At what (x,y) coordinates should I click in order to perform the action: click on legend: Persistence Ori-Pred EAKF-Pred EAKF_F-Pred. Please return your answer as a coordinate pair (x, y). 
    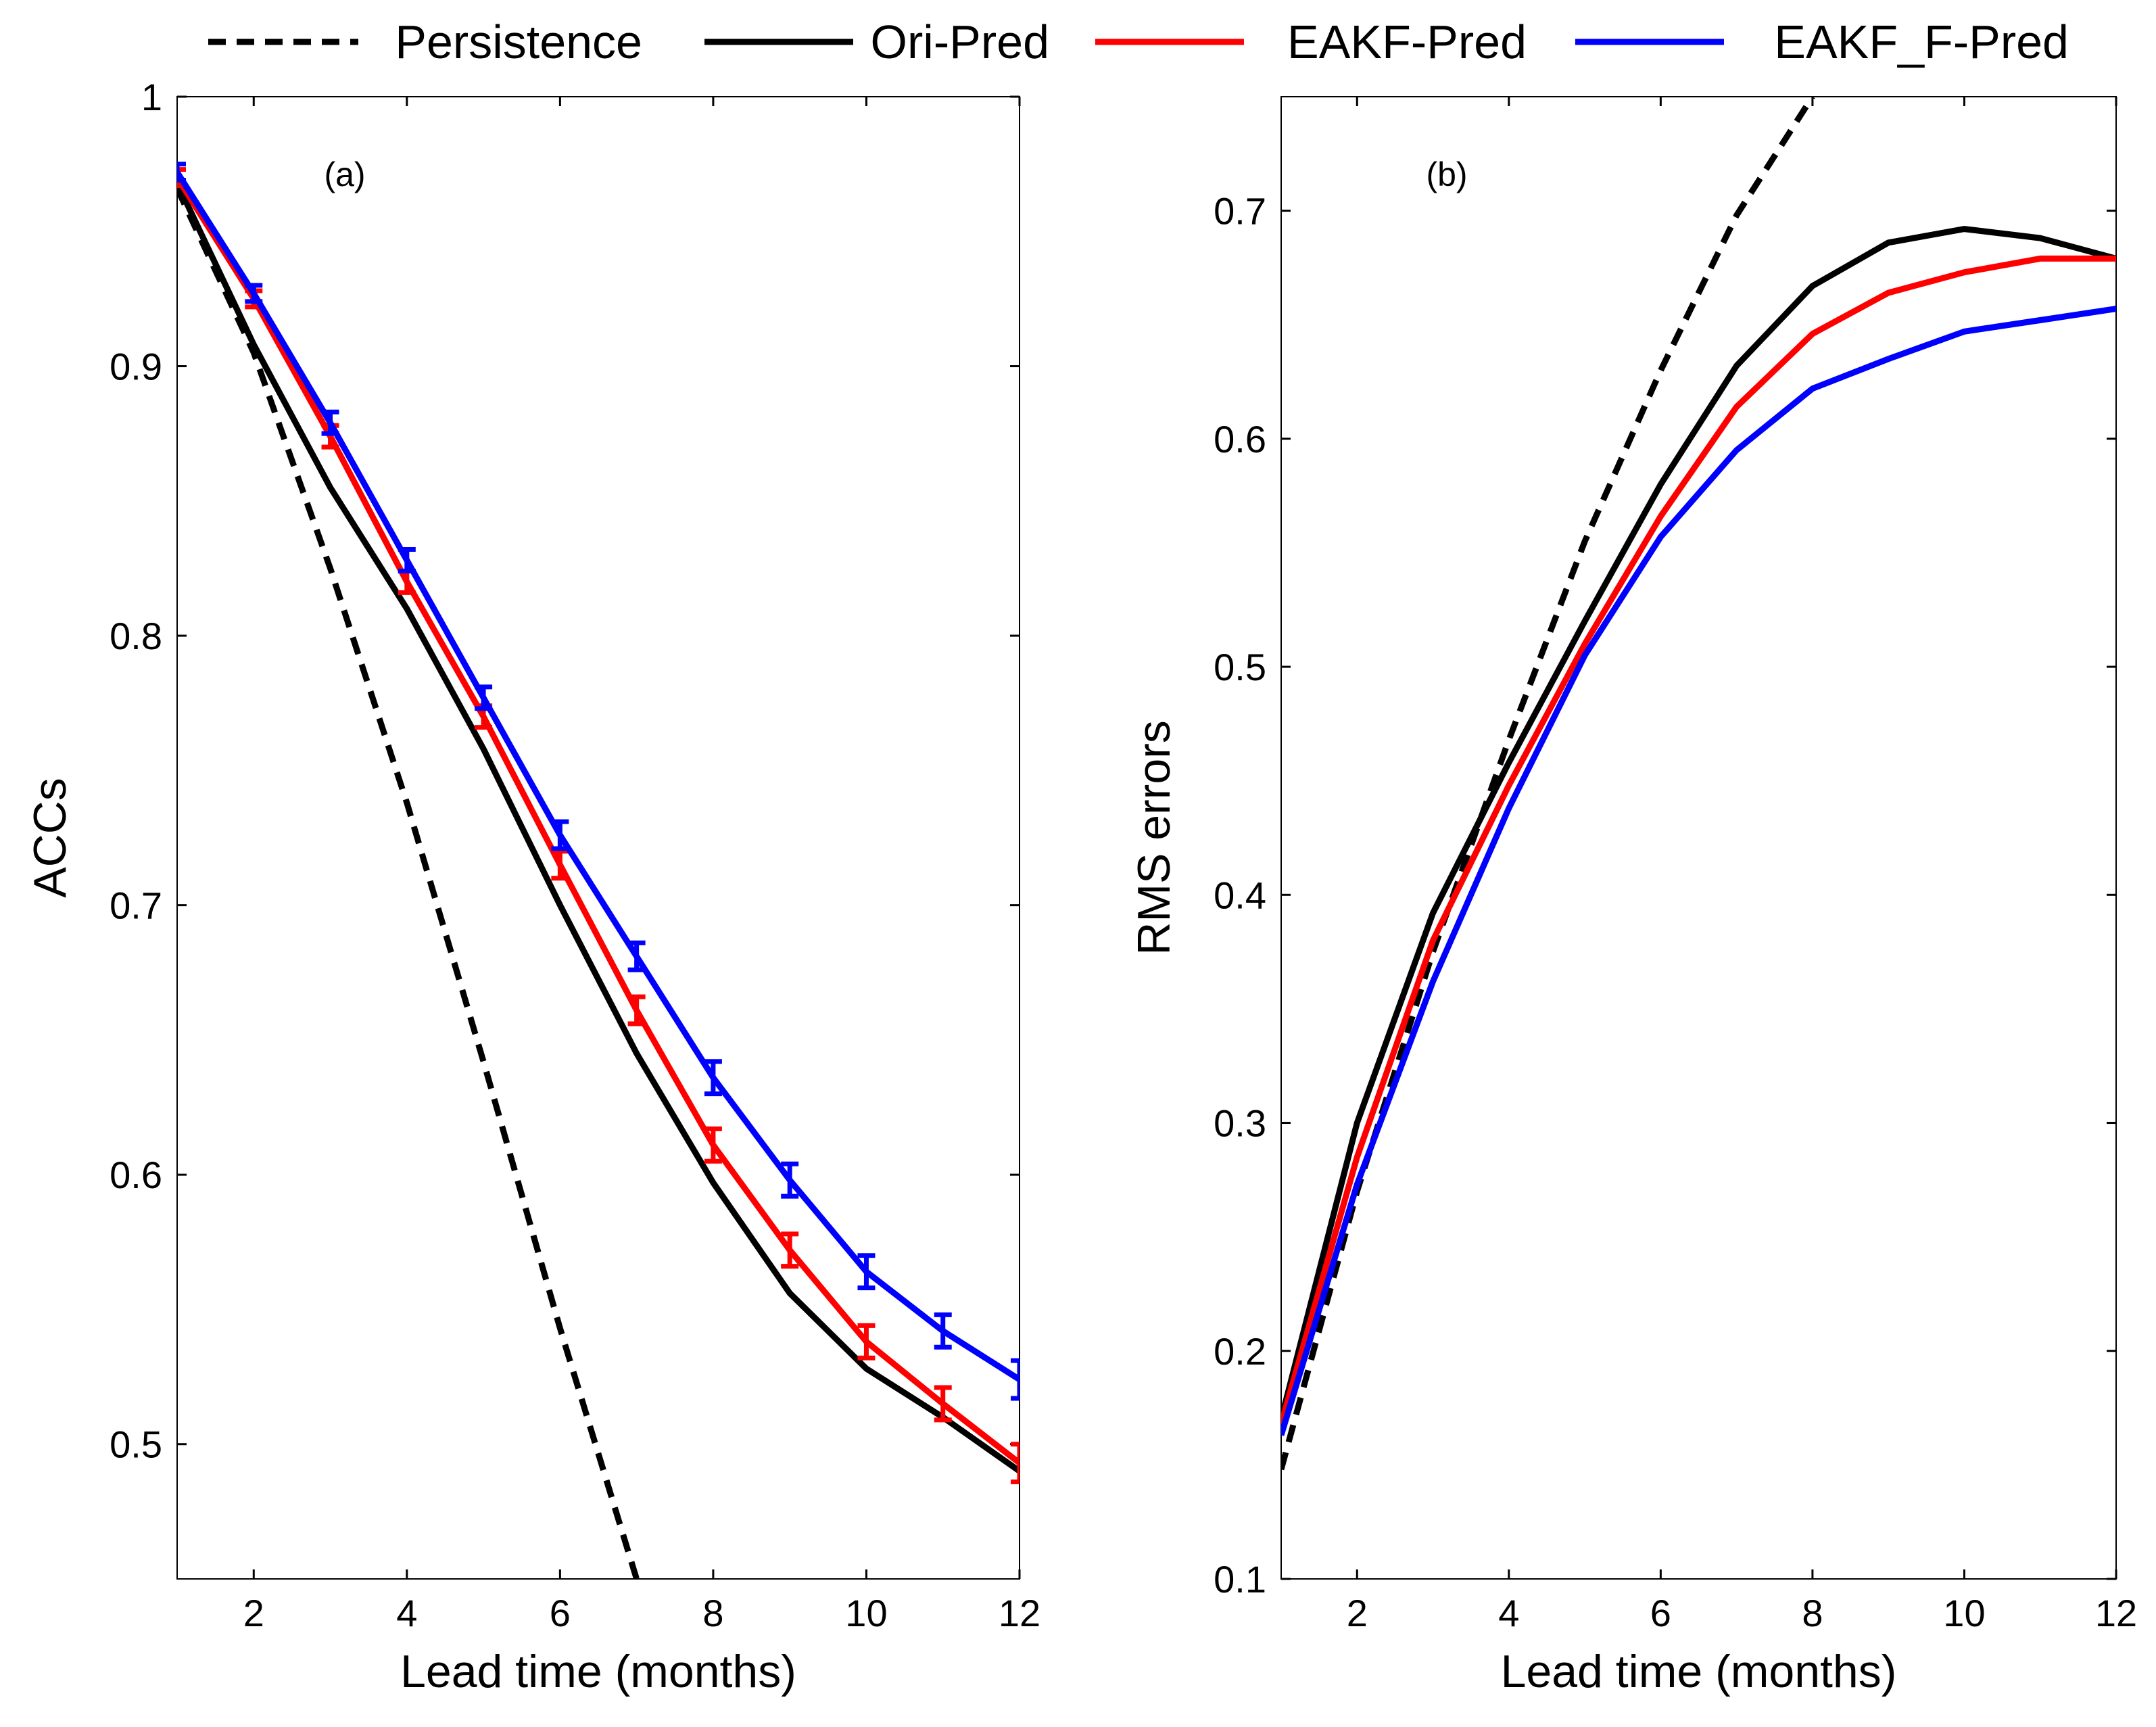
    Looking at the image, I should click on (1138, 42).